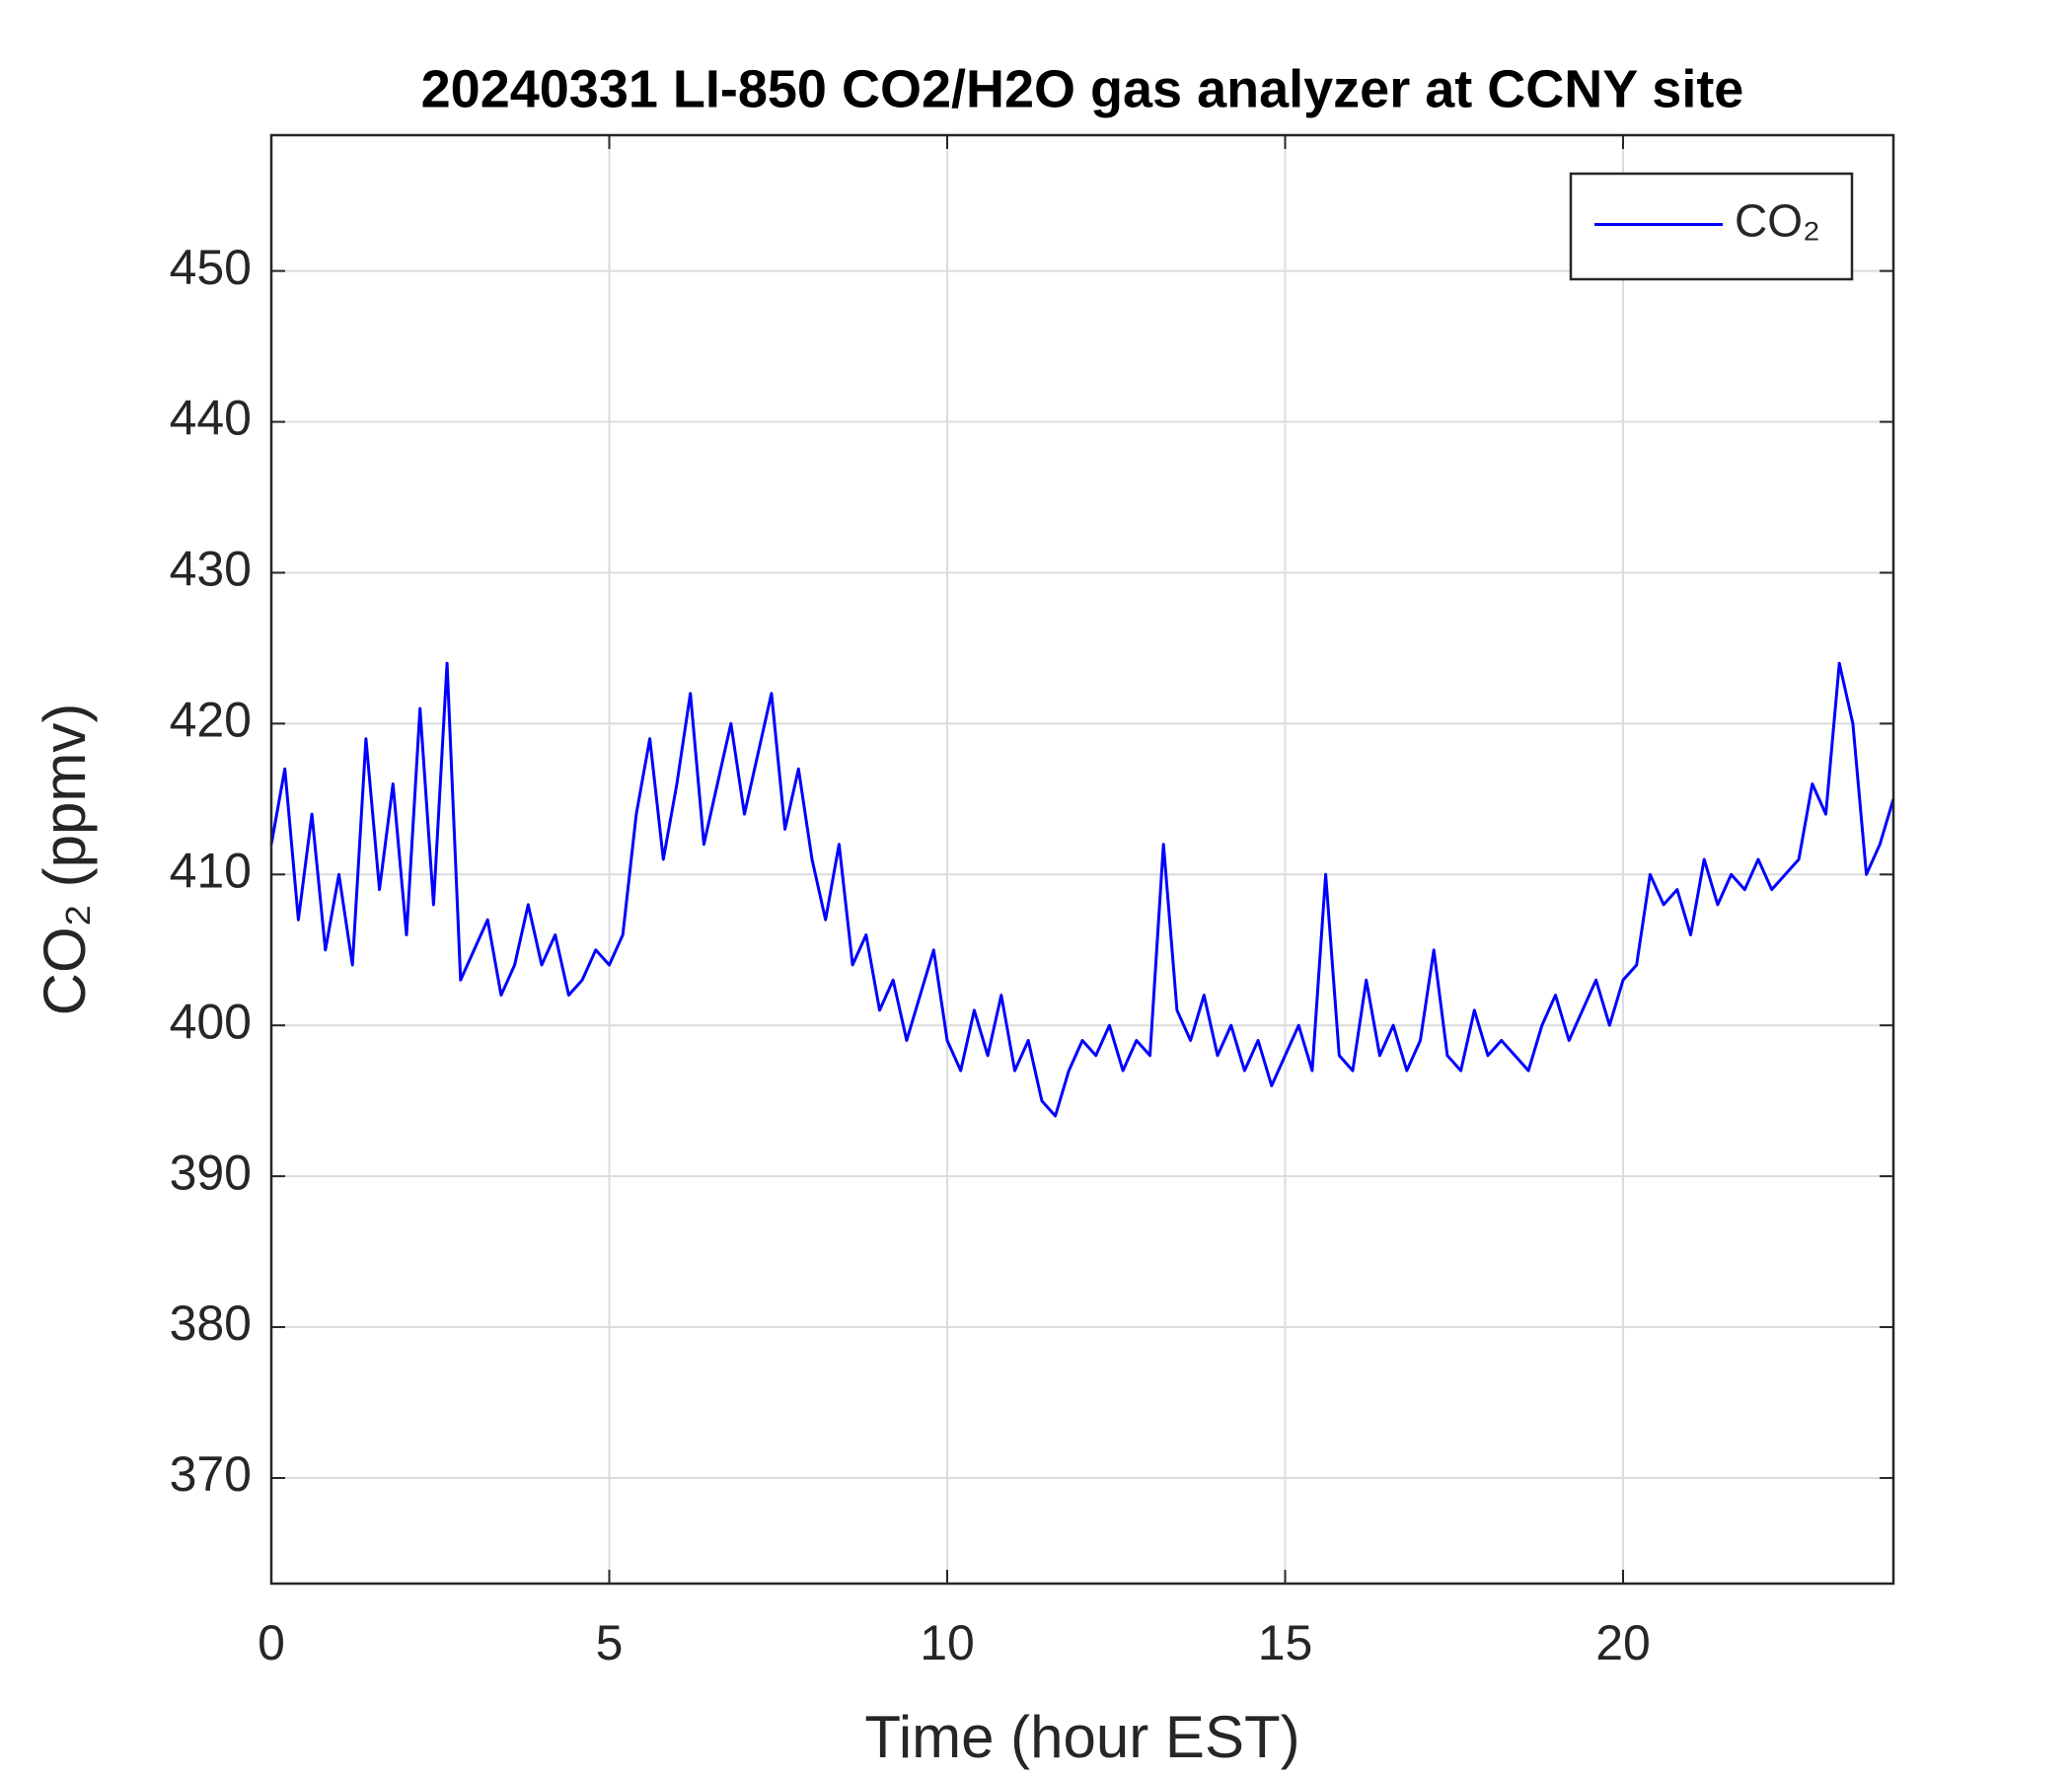  I want to click on x-tick-label: 10, so click(948, 1643).